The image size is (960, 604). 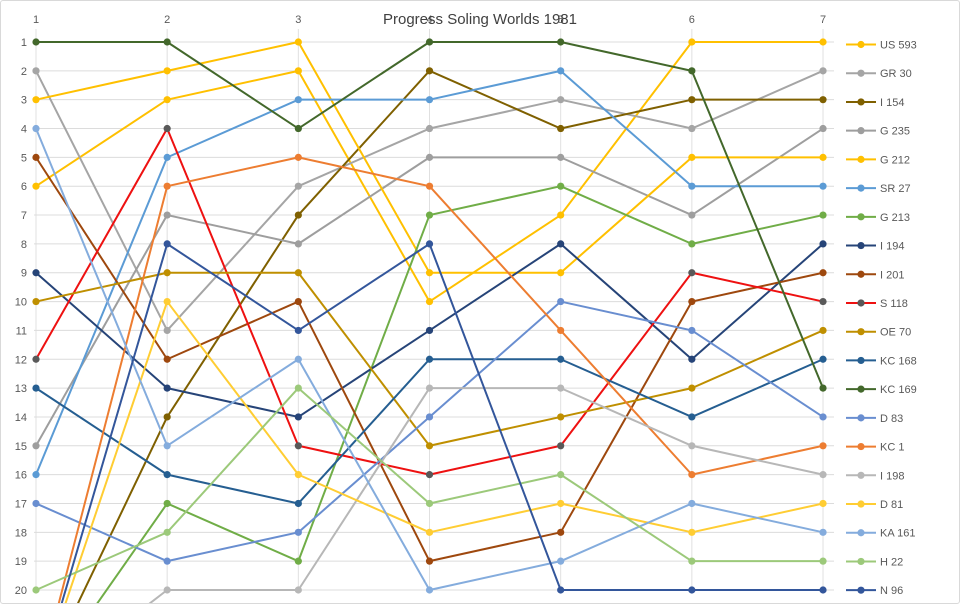 I want to click on legend-item-gr-30: GR 30, so click(x=879, y=74).